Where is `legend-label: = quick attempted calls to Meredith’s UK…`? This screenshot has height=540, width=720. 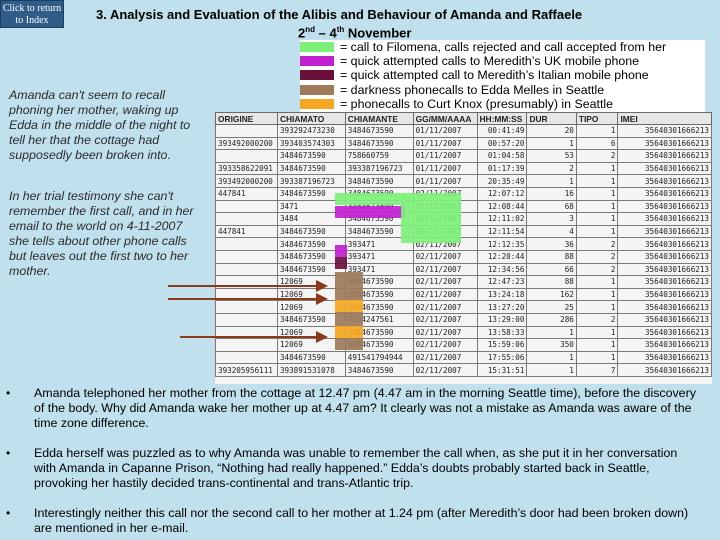 legend-label: = quick attempted calls to Meredith’s UK… is located at coordinates (490, 61).